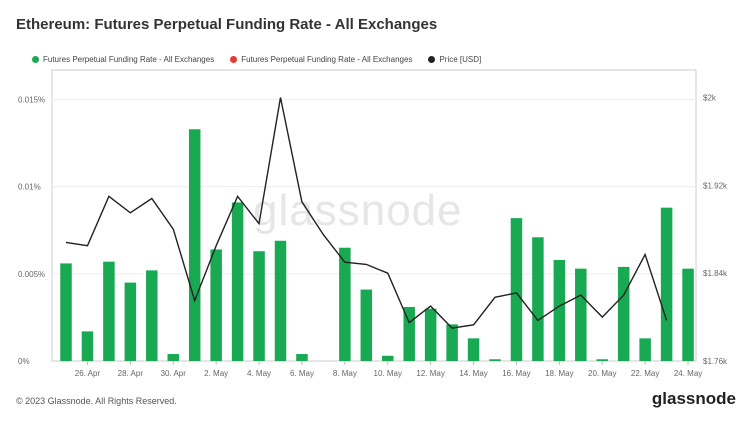 The image size is (750, 426). I want to click on glassnode-logo: glassnode, so click(693, 398).